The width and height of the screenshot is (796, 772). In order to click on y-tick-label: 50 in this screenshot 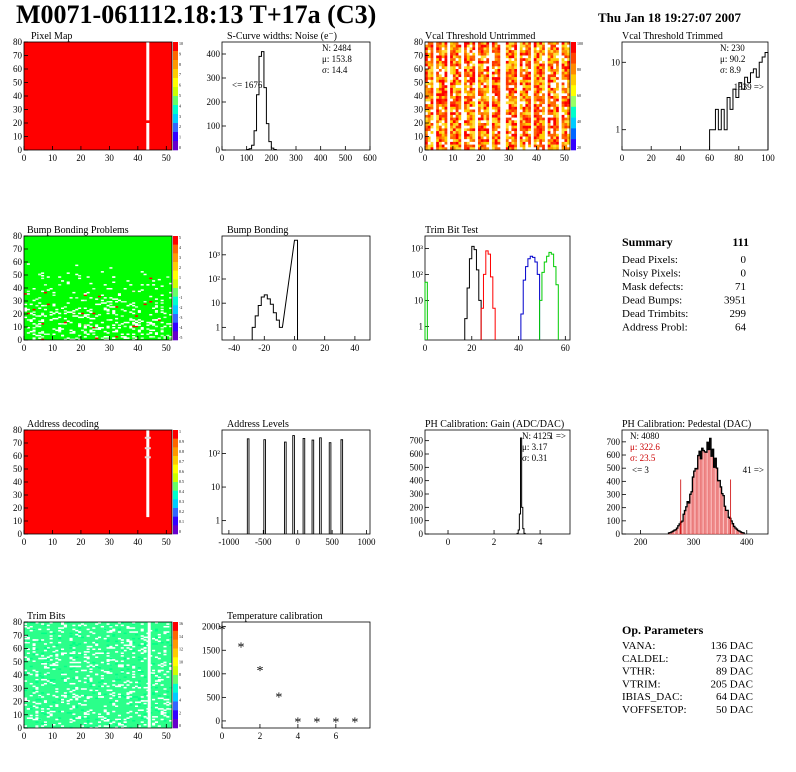, I will do `click(18, 469)`.